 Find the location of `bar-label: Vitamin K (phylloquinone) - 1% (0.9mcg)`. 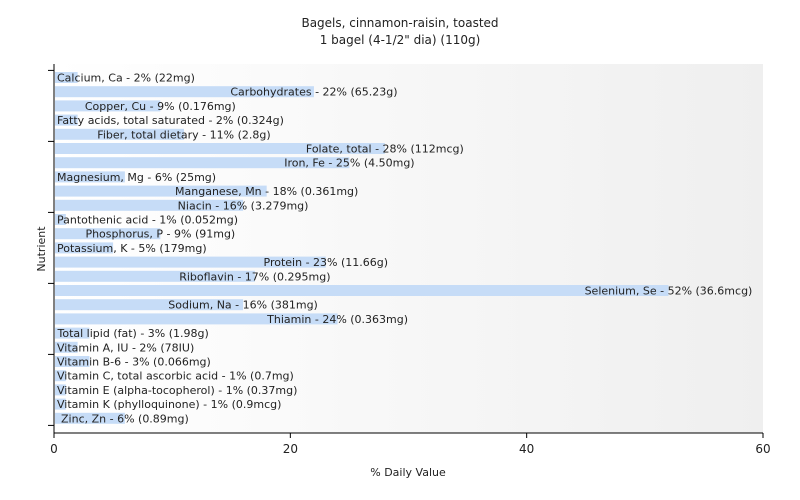

bar-label: Vitamin K (phylloquinone) - 1% (0.9mcg) is located at coordinates (169, 404).